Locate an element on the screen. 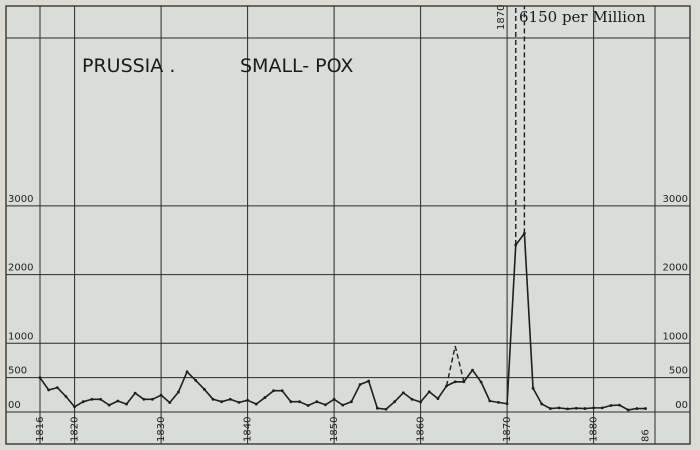 The width and height of the screenshot is (700, 450). y-tick-label-right: 00 is located at coordinates (681, 405).